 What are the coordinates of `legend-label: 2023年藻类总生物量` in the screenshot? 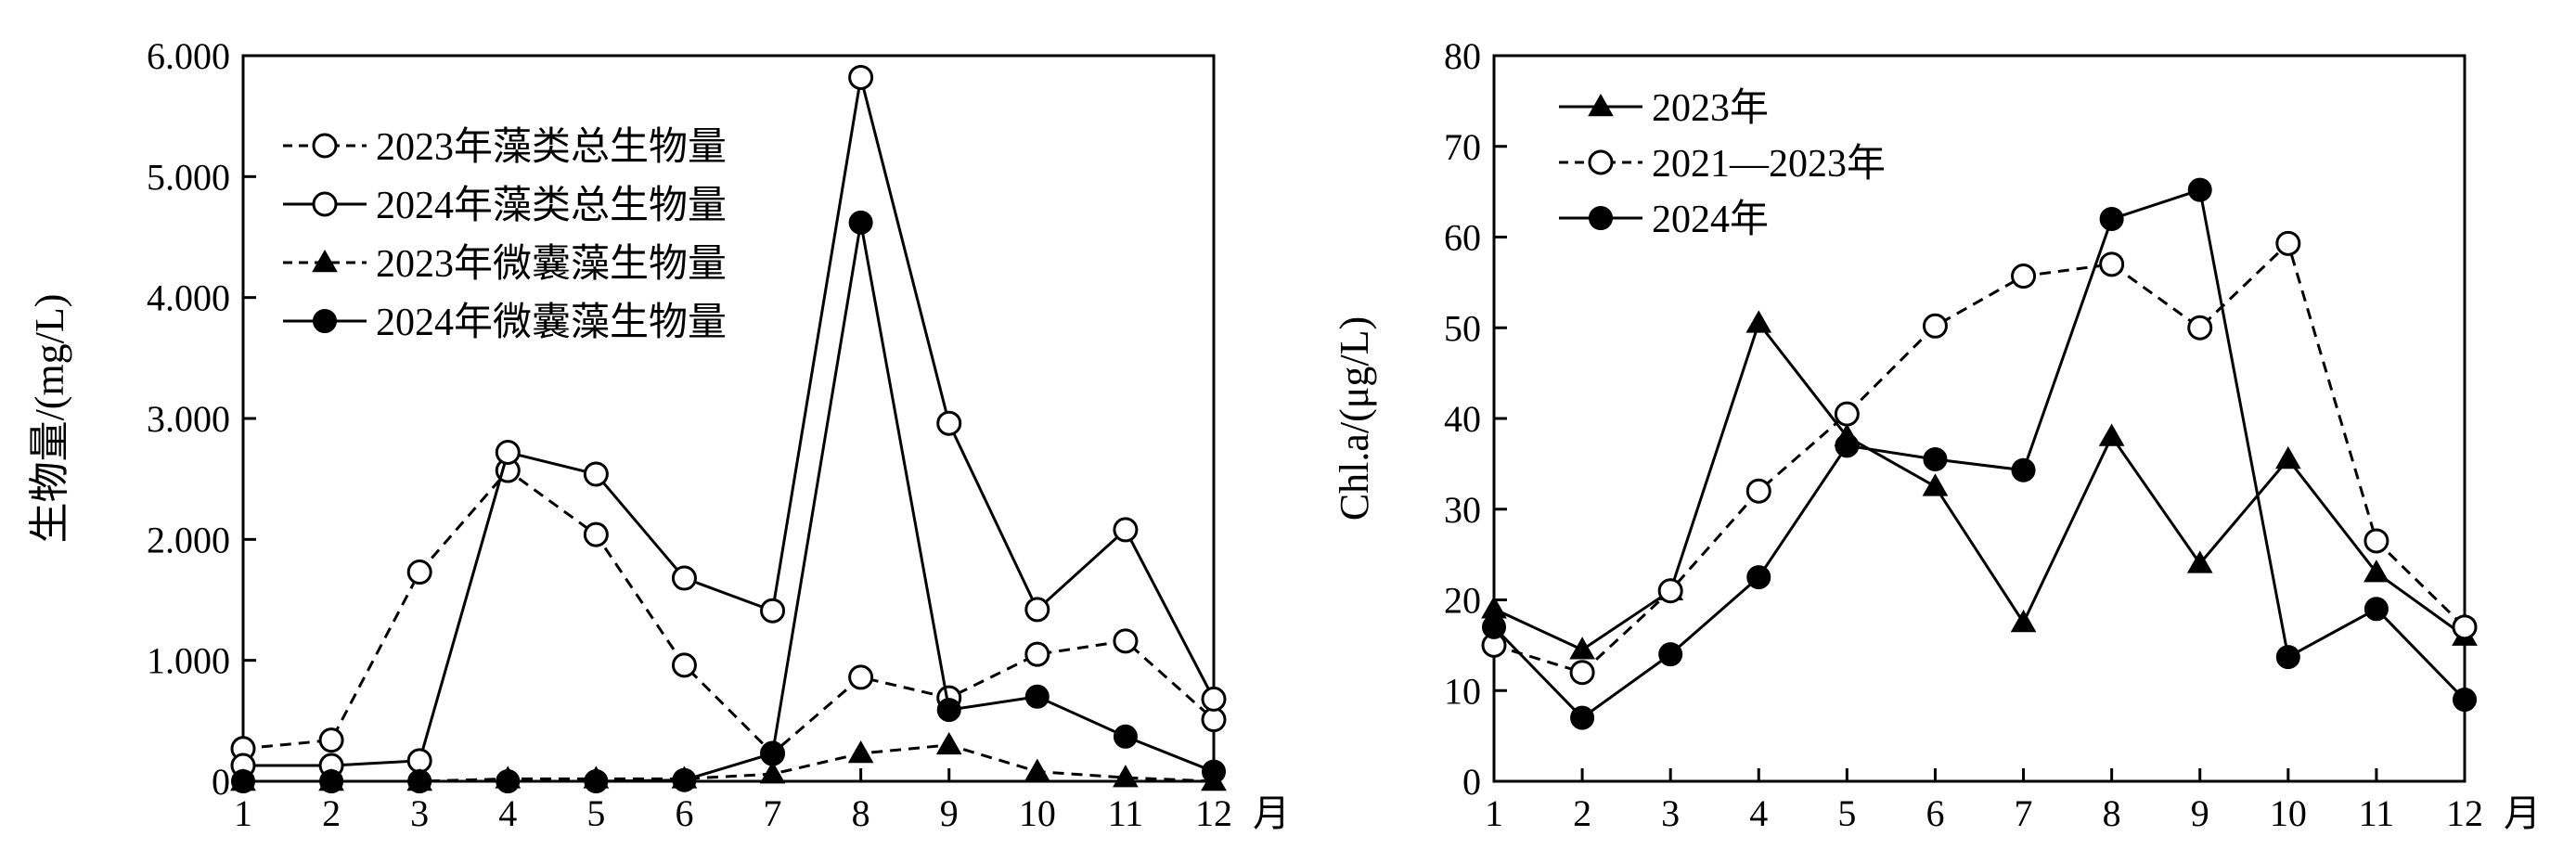 It's located at (551, 147).